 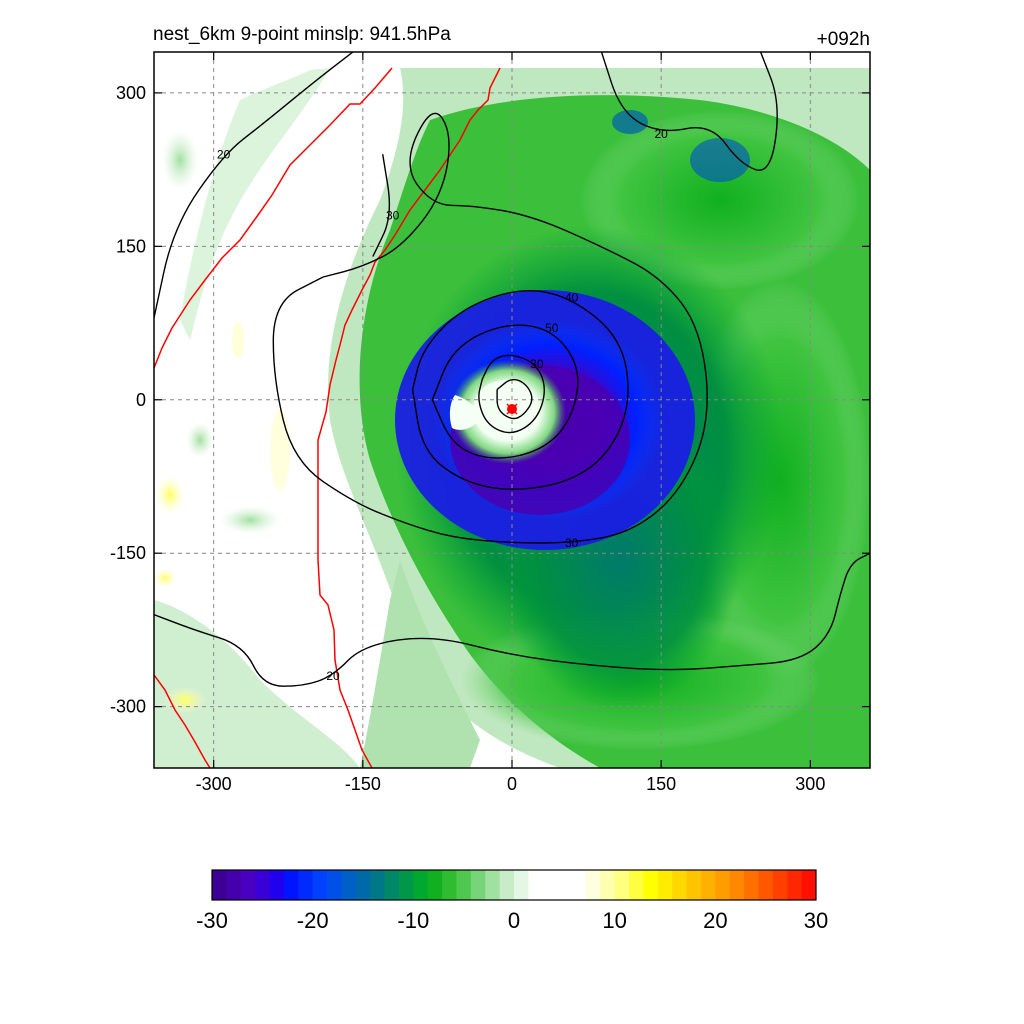 What do you see at coordinates (128, 553) in the screenshot?
I see `y-tick-label: -150` at bounding box center [128, 553].